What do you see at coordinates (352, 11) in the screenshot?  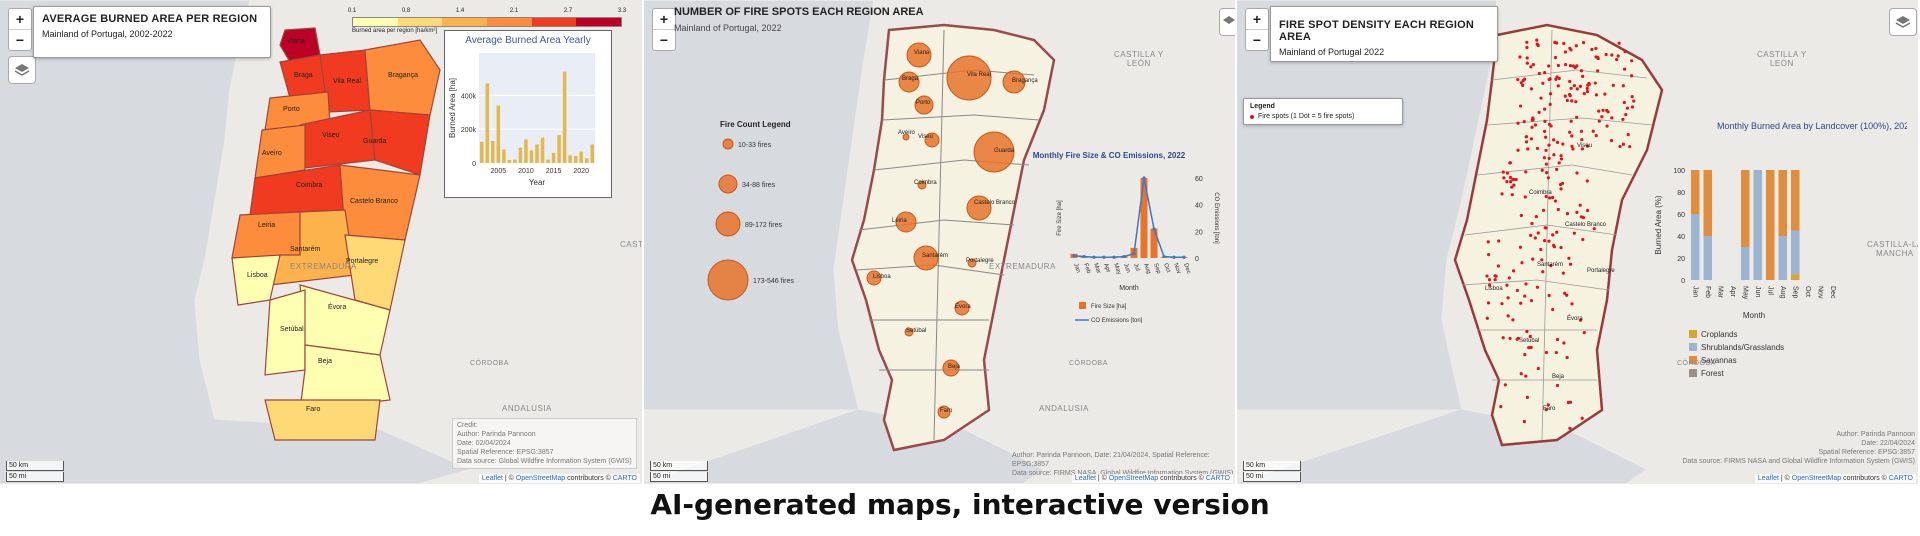 I see `legend-tick: 0.1` at bounding box center [352, 11].